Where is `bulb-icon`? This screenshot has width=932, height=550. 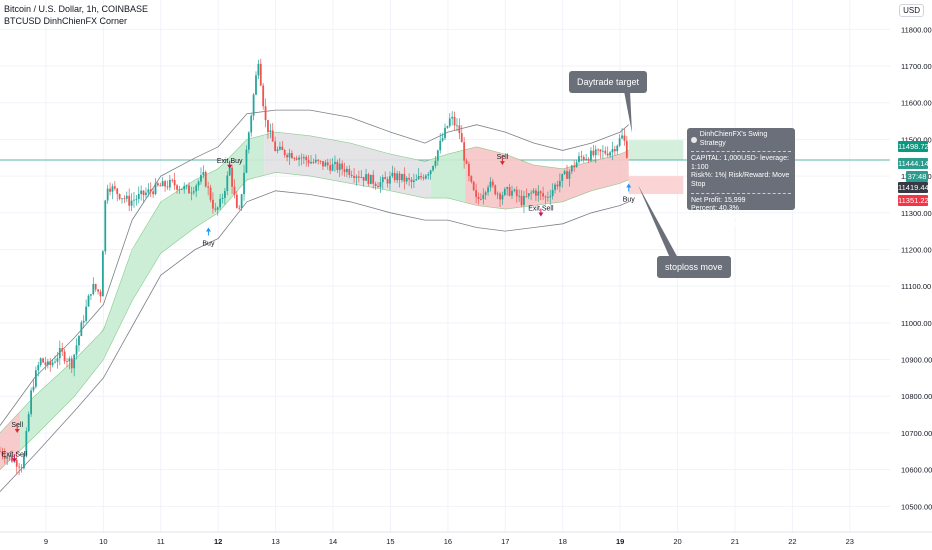 bulb-icon is located at coordinates (694, 139).